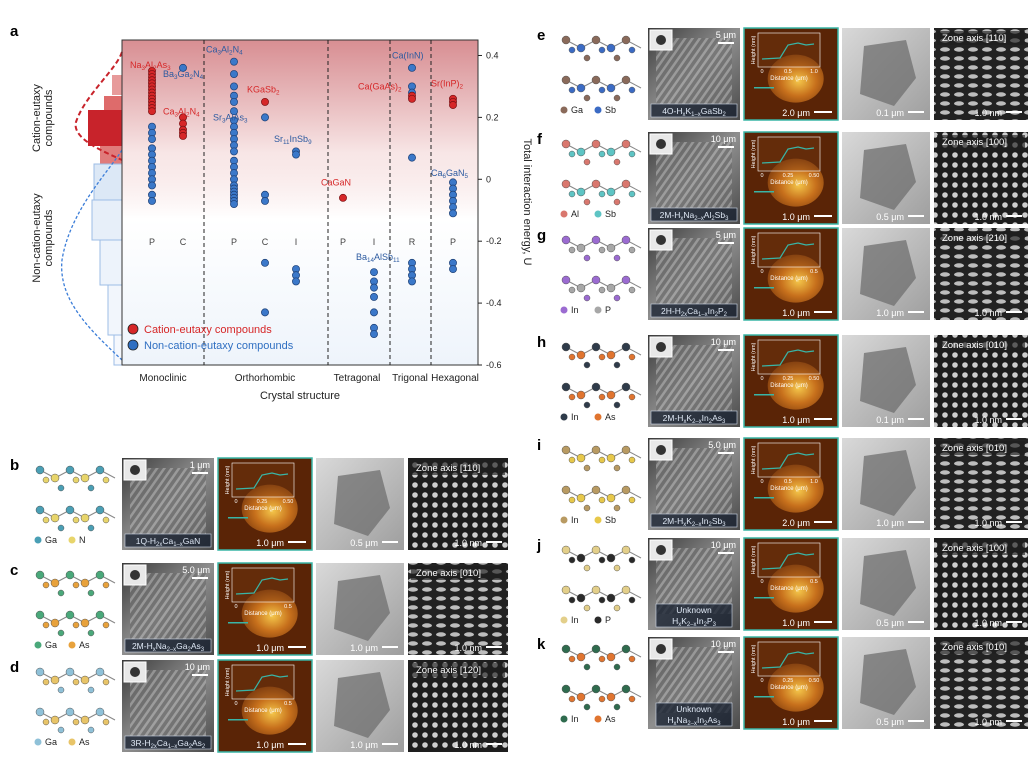 The width and height of the screenshot is (1033, 765). I want to click on atom-legend-label: N, so click(82, 540).